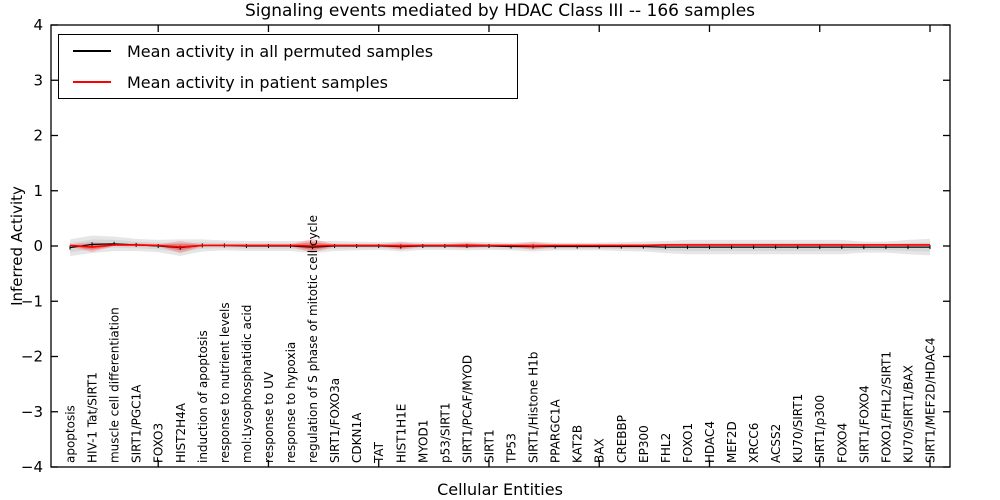 This screenshot has width=1000, height=500. I want to click on y-tick-label: 2, so click(38, 136).